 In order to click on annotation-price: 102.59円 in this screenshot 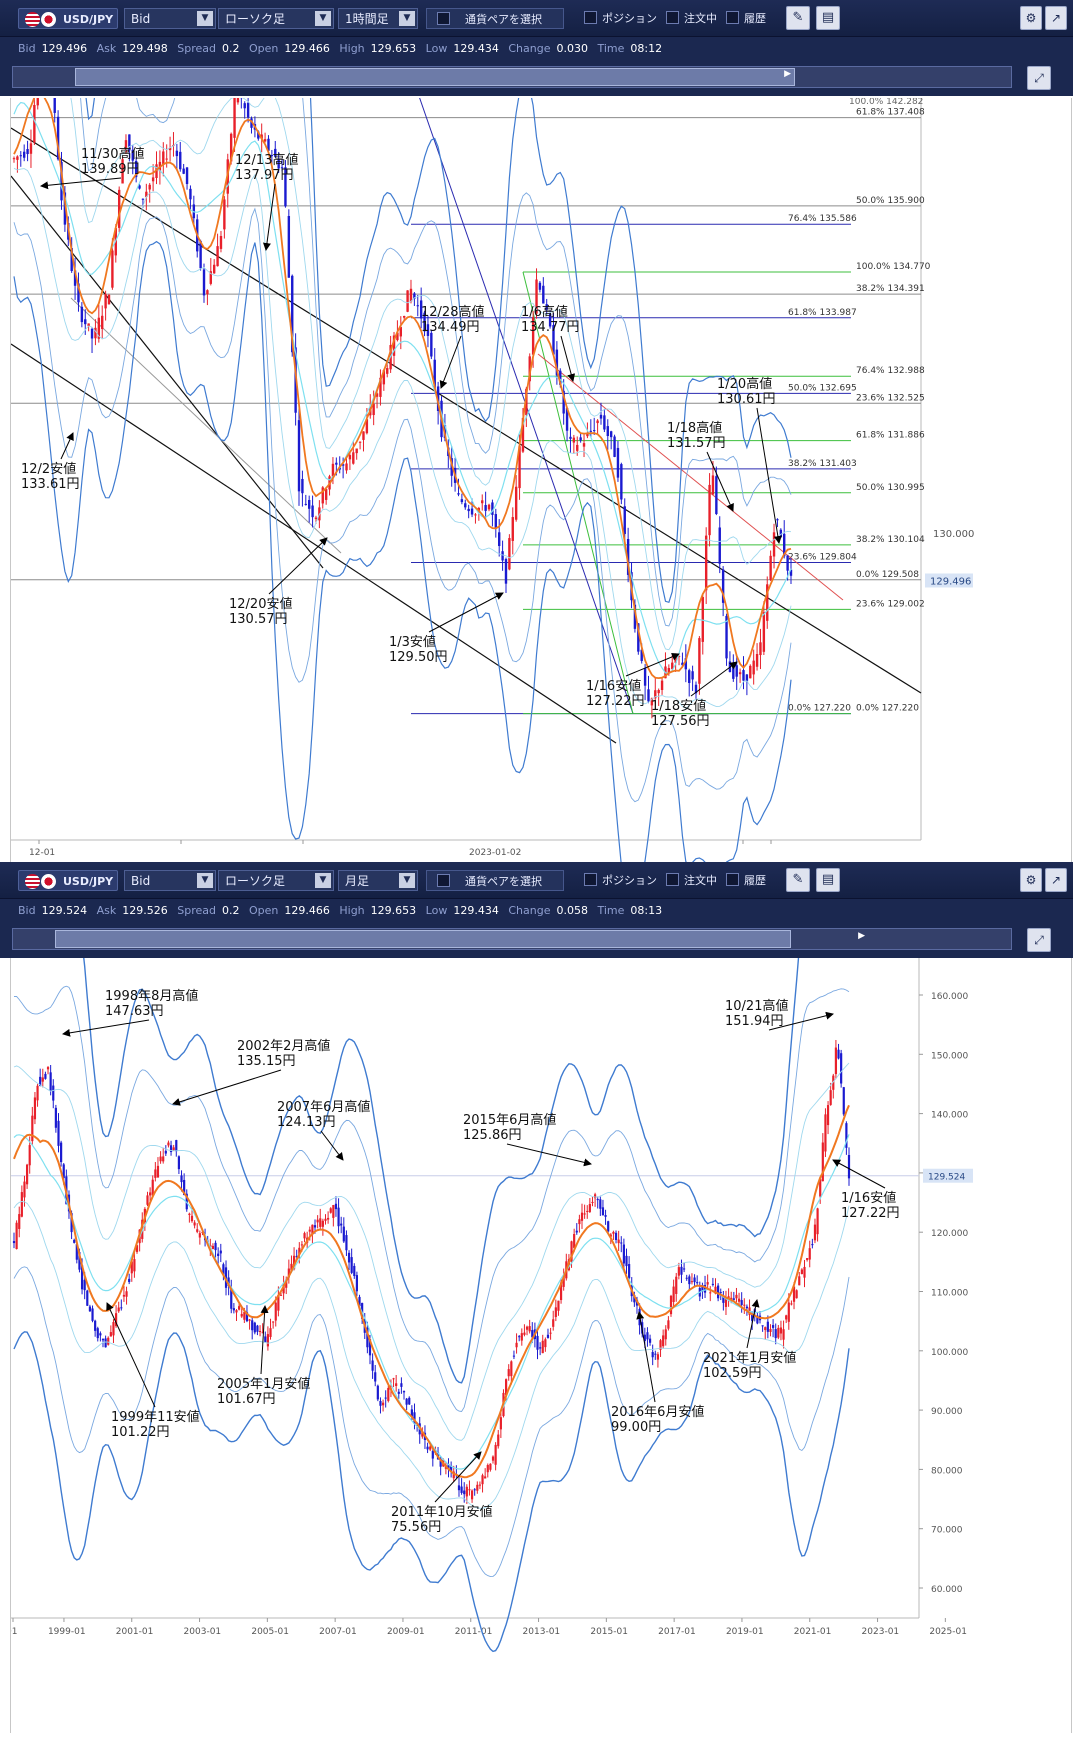, I will do `click(732, 1373)`.